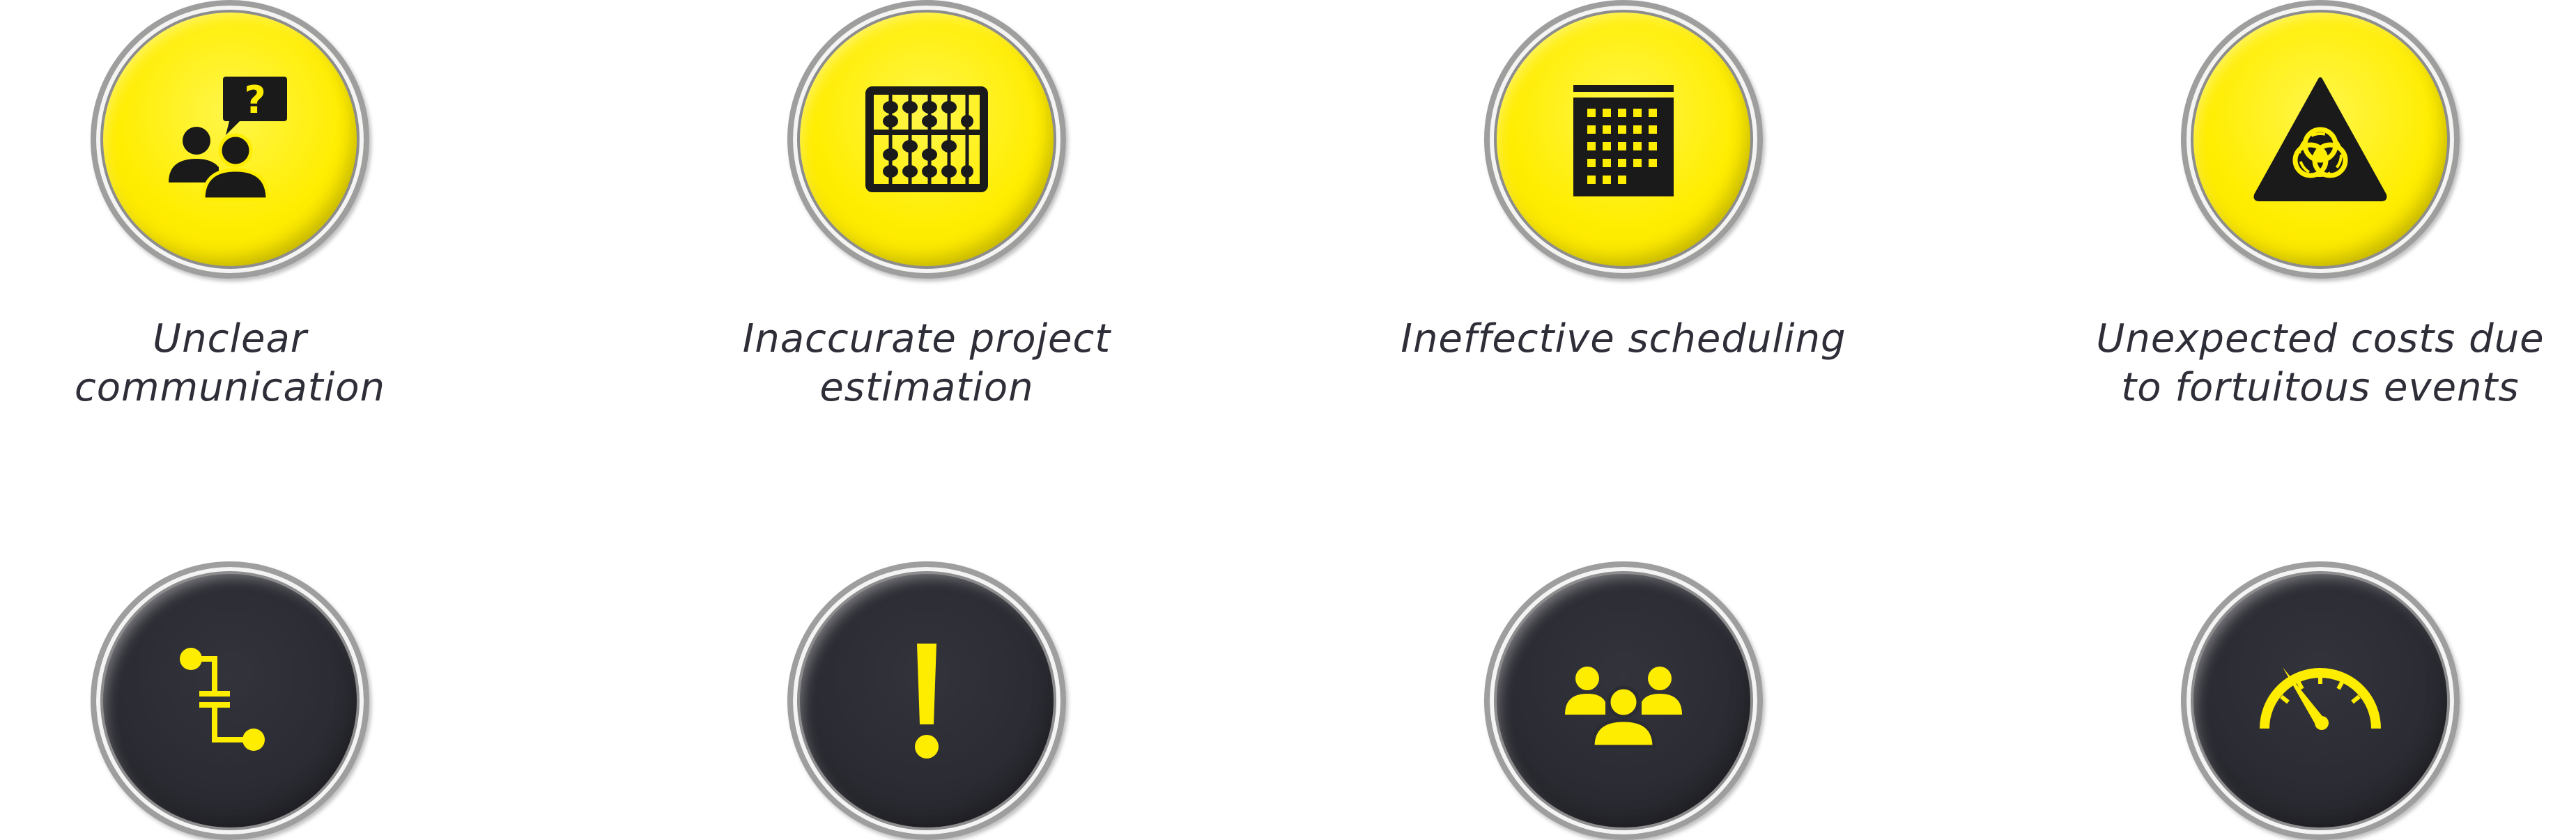 Image resolution: width=2576 pixels, height=840 pixels. Describe the element at coordinates (926, 363) in the screenshot. I see `caption: Inaccurate project estimation` at that location.